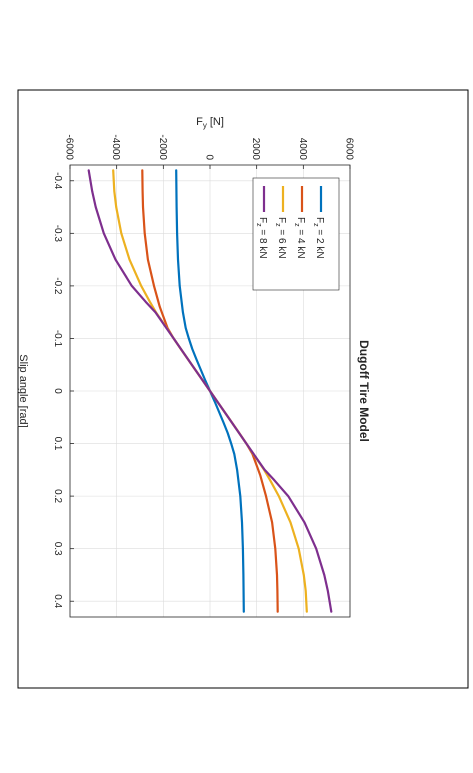 This screenshot has height=773, width=473. Describe the element at coordinates (199, 122) in the screenshot. I see `y-axis-label-main: F` at that location.